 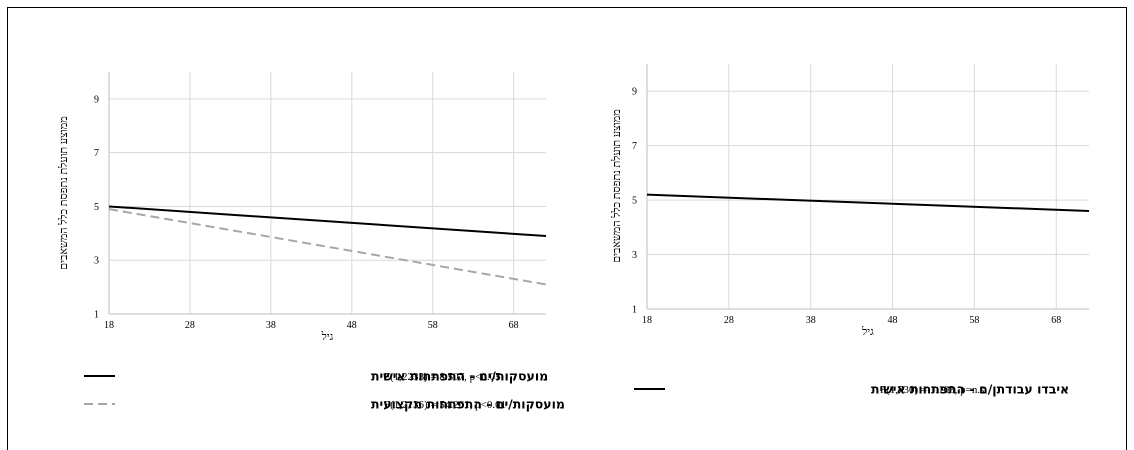 What do you see at coordinates (893, 320) in the screenshot?
I see `chart-2-x-tick-label: 48` at bounding box center [893, 320].